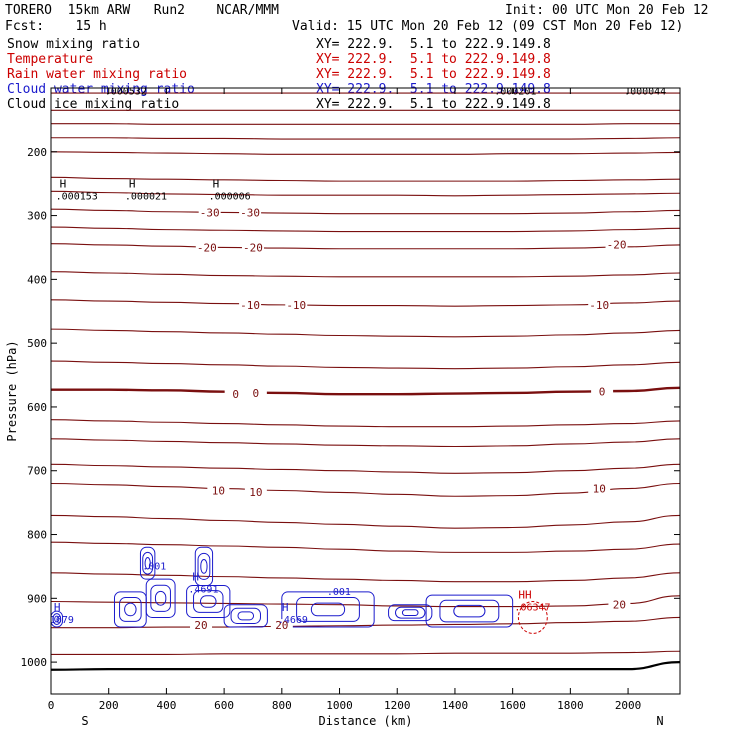 The height and width of the screenshot is (740, 740). What do you see at coordinates (37, 343) in the screenshot?
I see `y-tick-label: 500` at bounding box center [37, 343].